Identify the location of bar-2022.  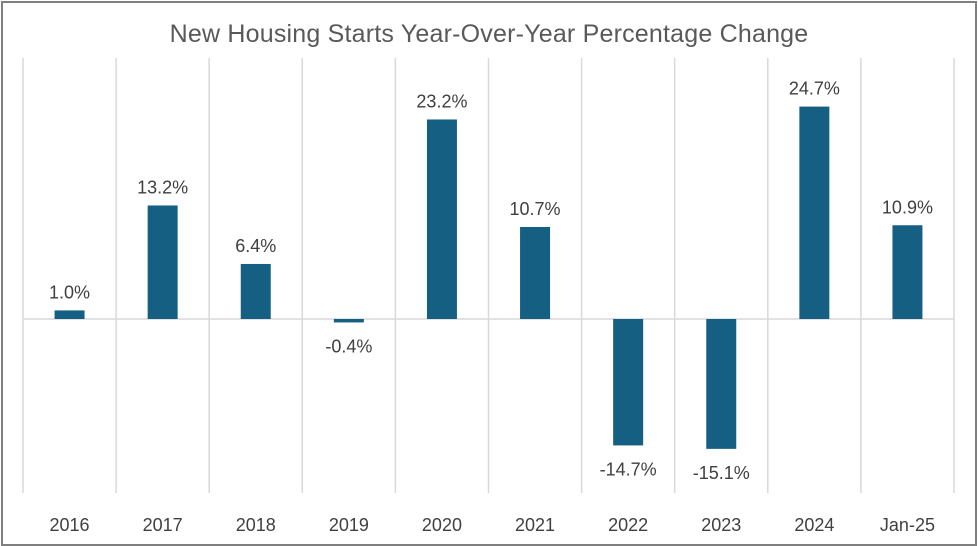
(628, 382).